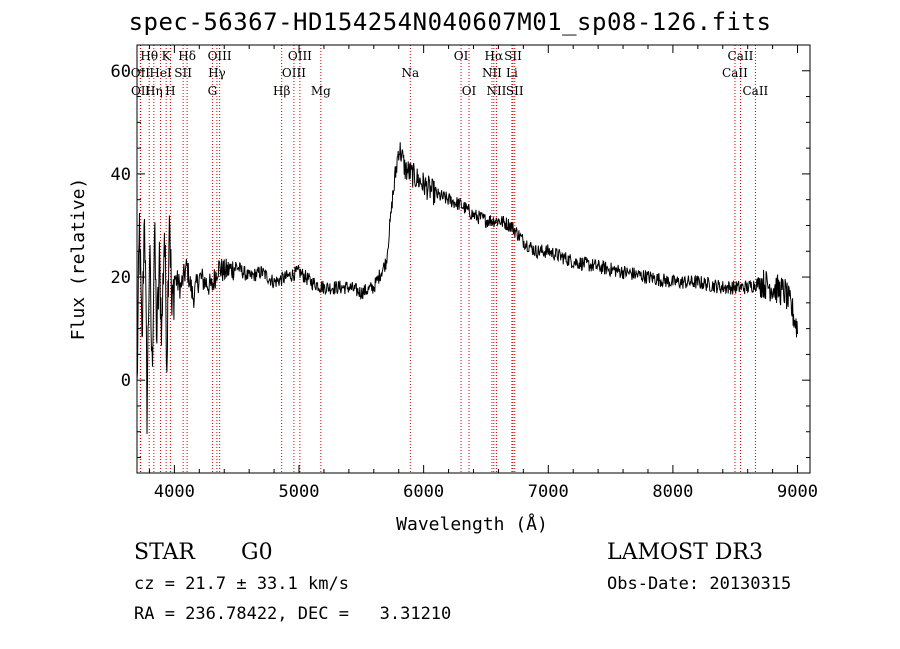 Image resolution: width=900 pixels, height=649 pixels. Describe the element at coordinates (321, 91) in the screenshot. I see `line-marker-label-15: Mg` at that location.